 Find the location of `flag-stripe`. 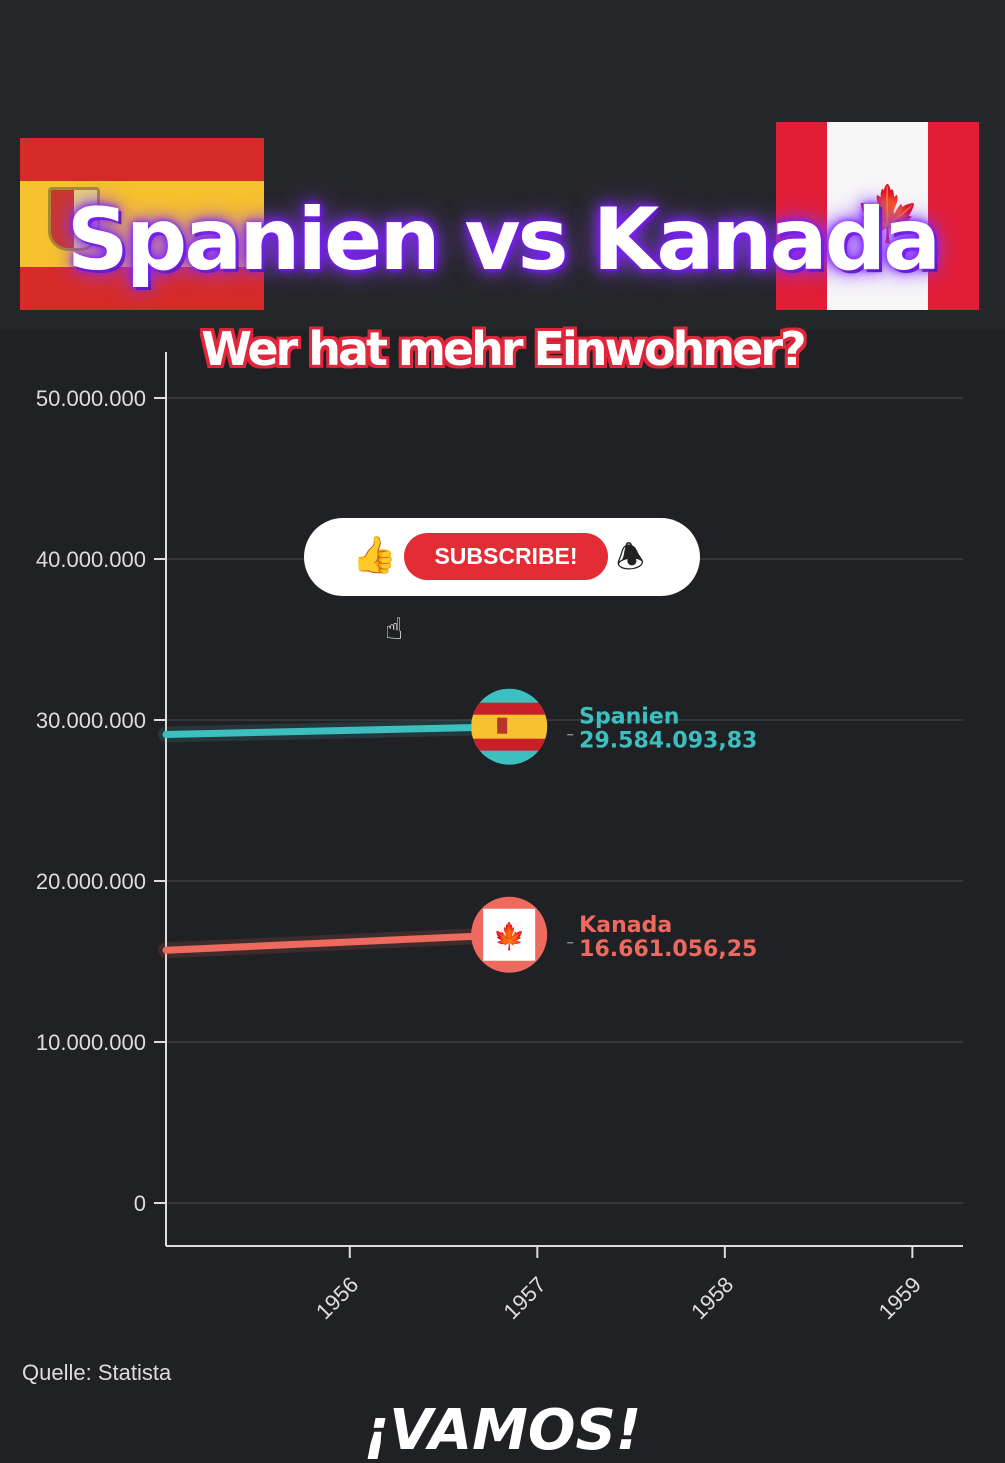

flag-stripe is located at coordinates (509, 726).